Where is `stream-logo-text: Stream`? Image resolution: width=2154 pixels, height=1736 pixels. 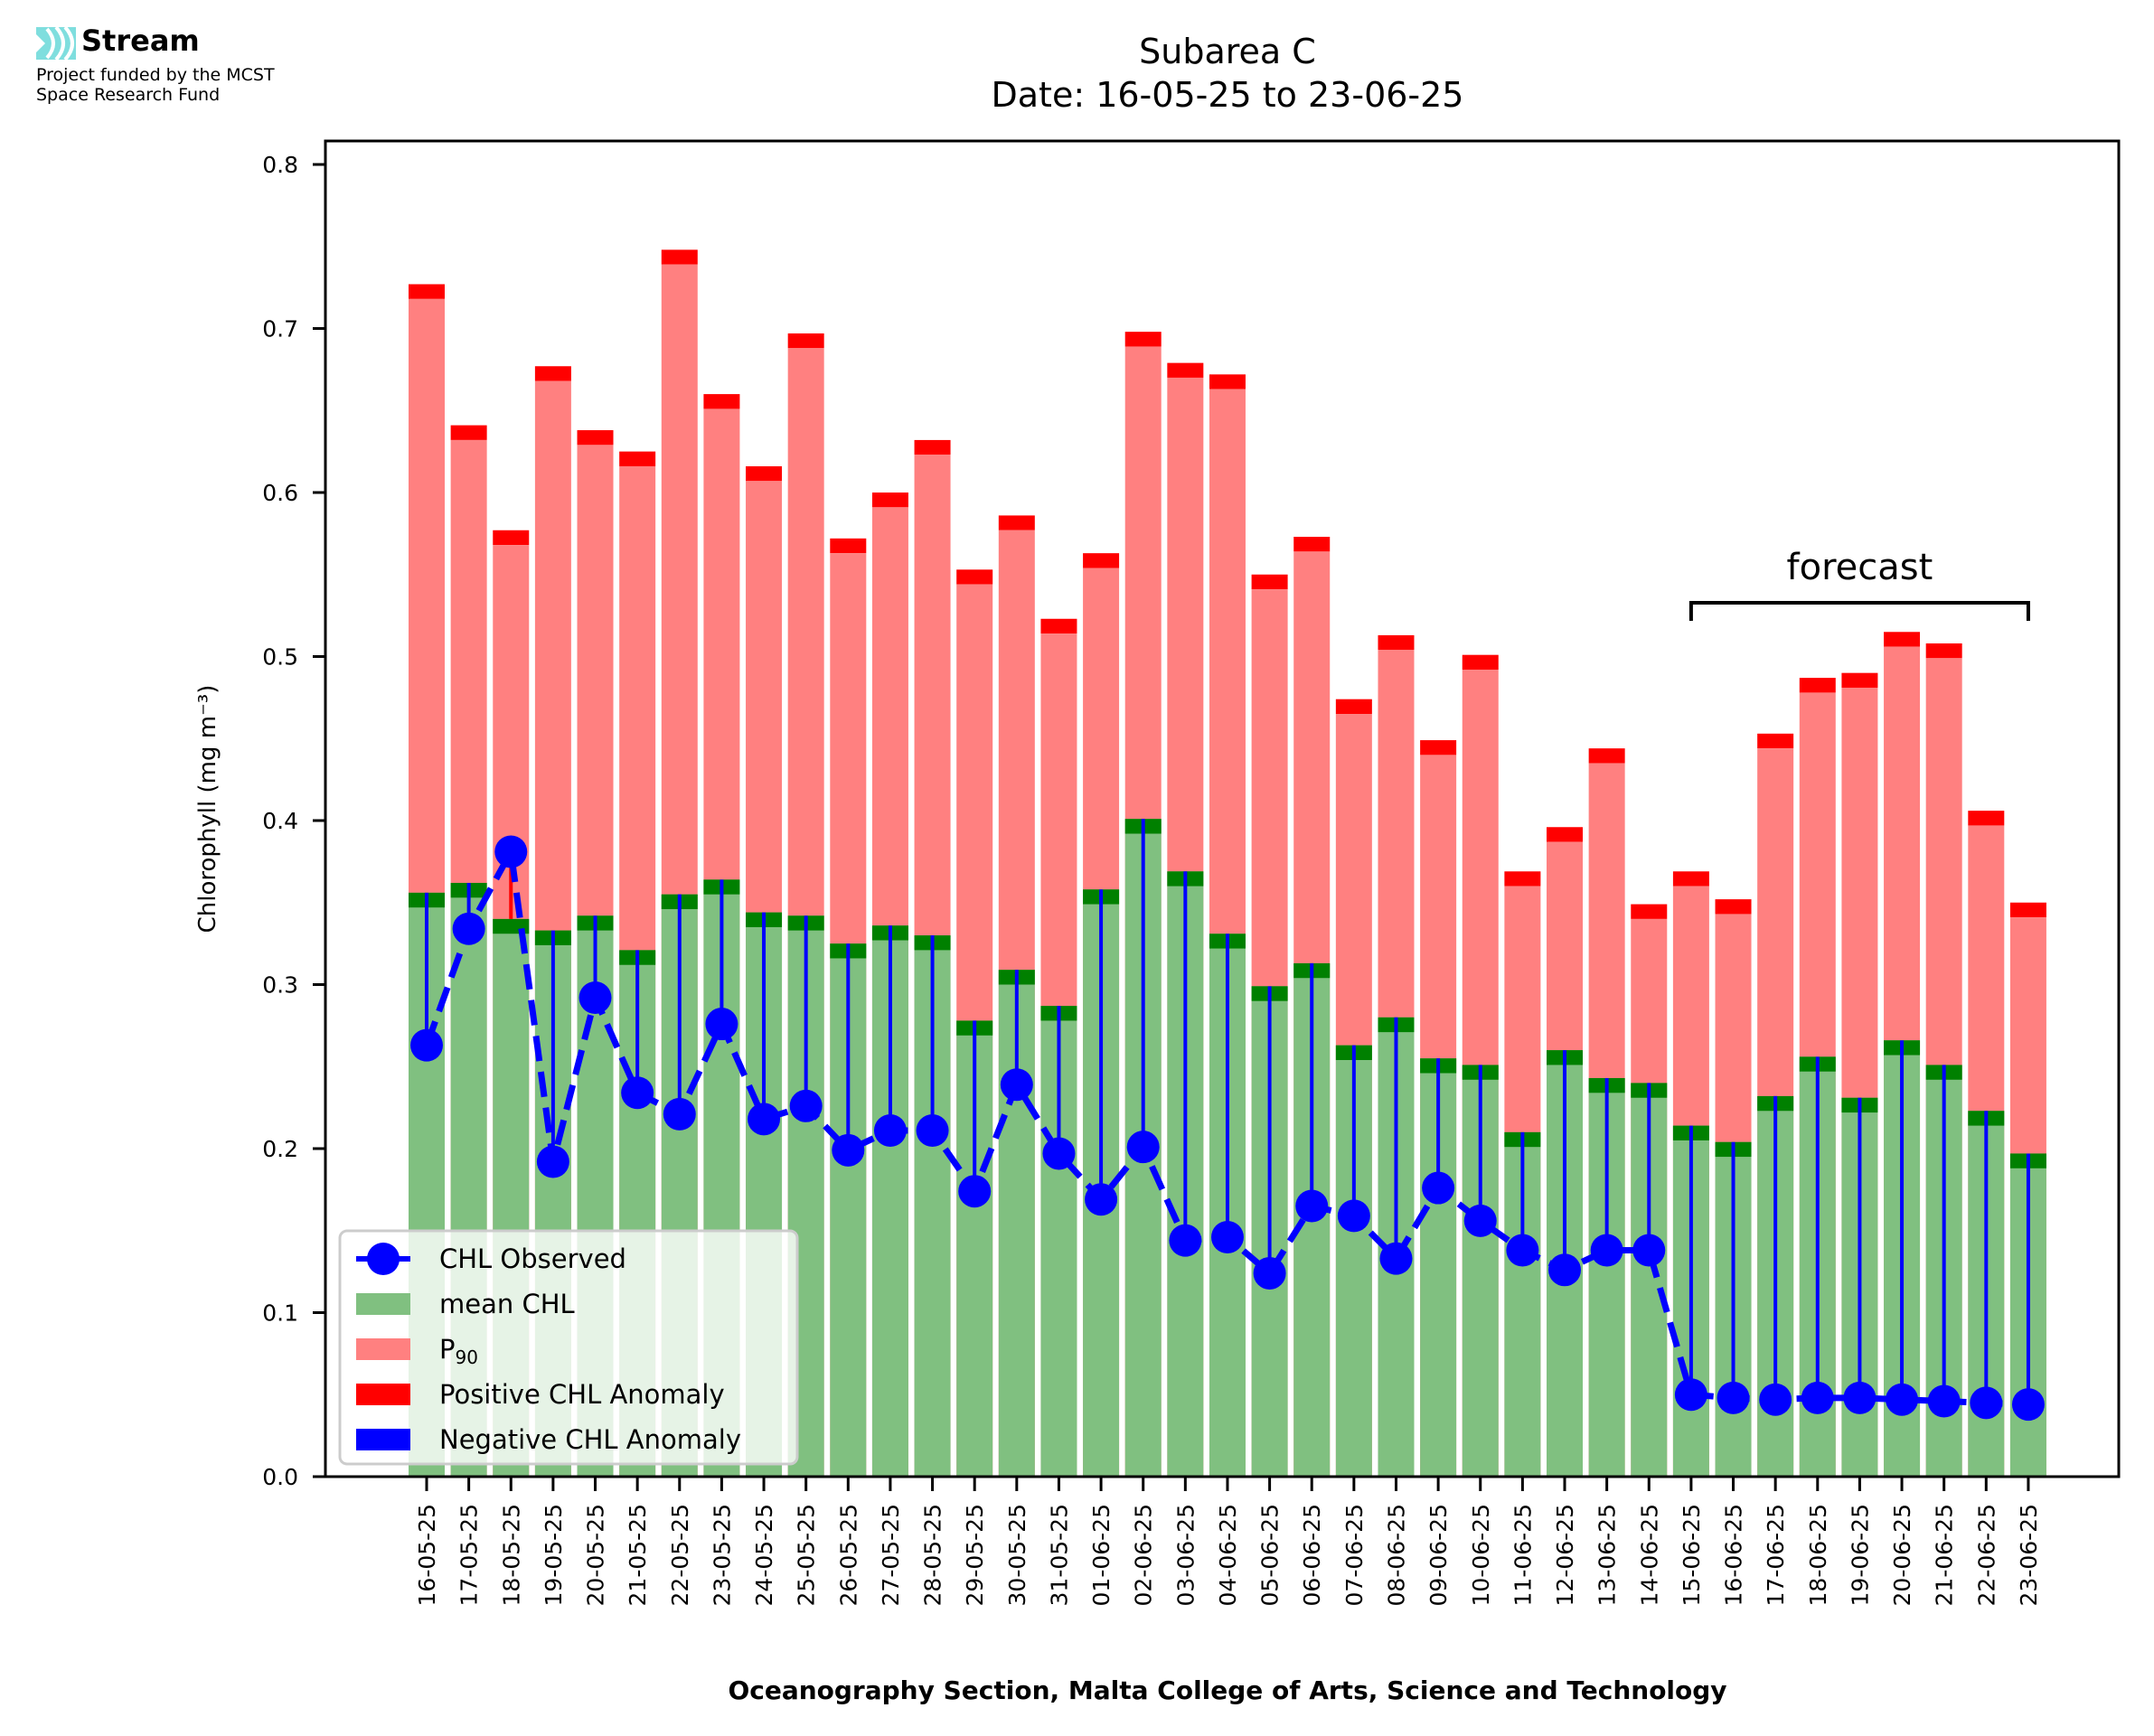
stream-logo-text: Stream is located at coordinates (140, 40).